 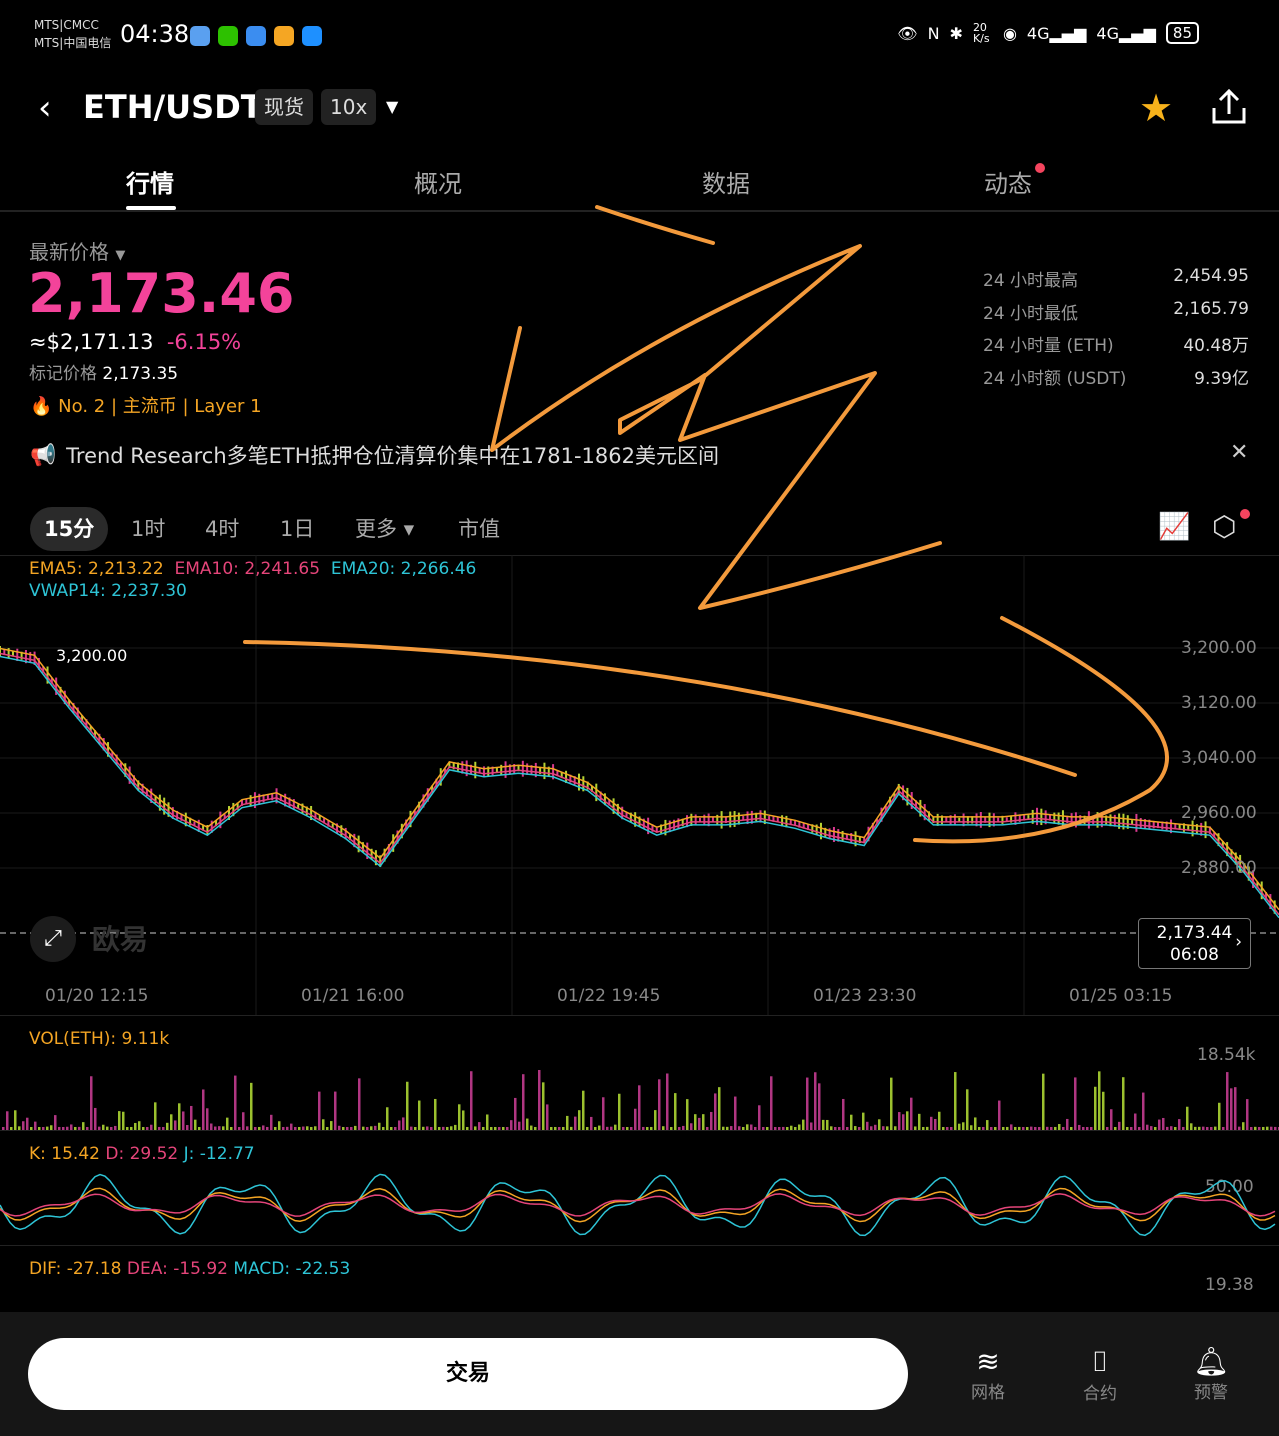 I want to click on rank-tag: No. 2, so click(x=82, y=406).